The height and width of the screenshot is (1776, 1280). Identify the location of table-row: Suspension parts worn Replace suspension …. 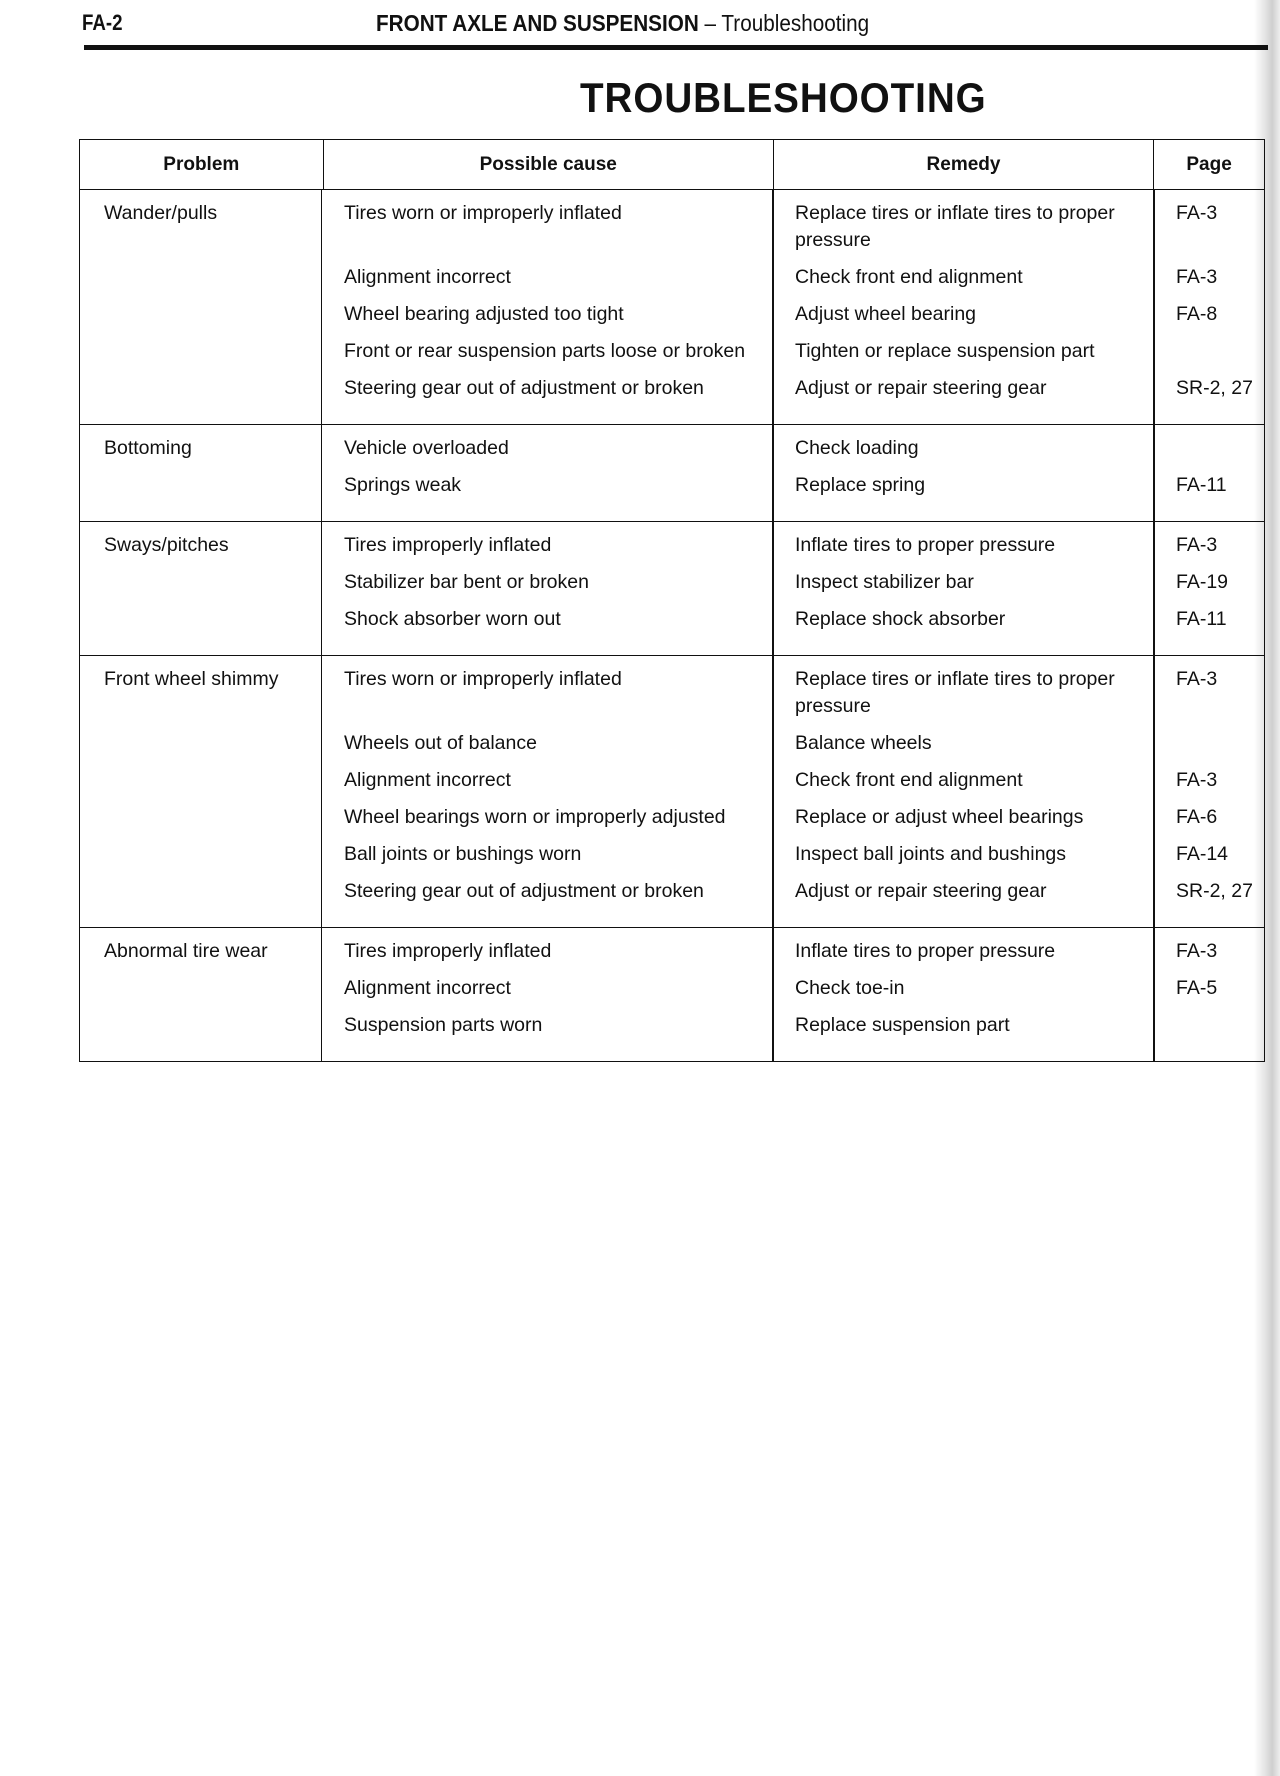
(793, 1025).